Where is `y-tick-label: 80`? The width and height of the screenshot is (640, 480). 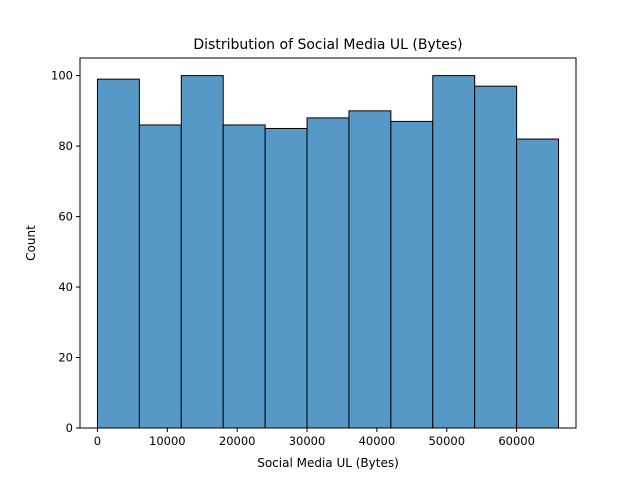 y-tick-label: 80 is located at coordinates (65, 146).